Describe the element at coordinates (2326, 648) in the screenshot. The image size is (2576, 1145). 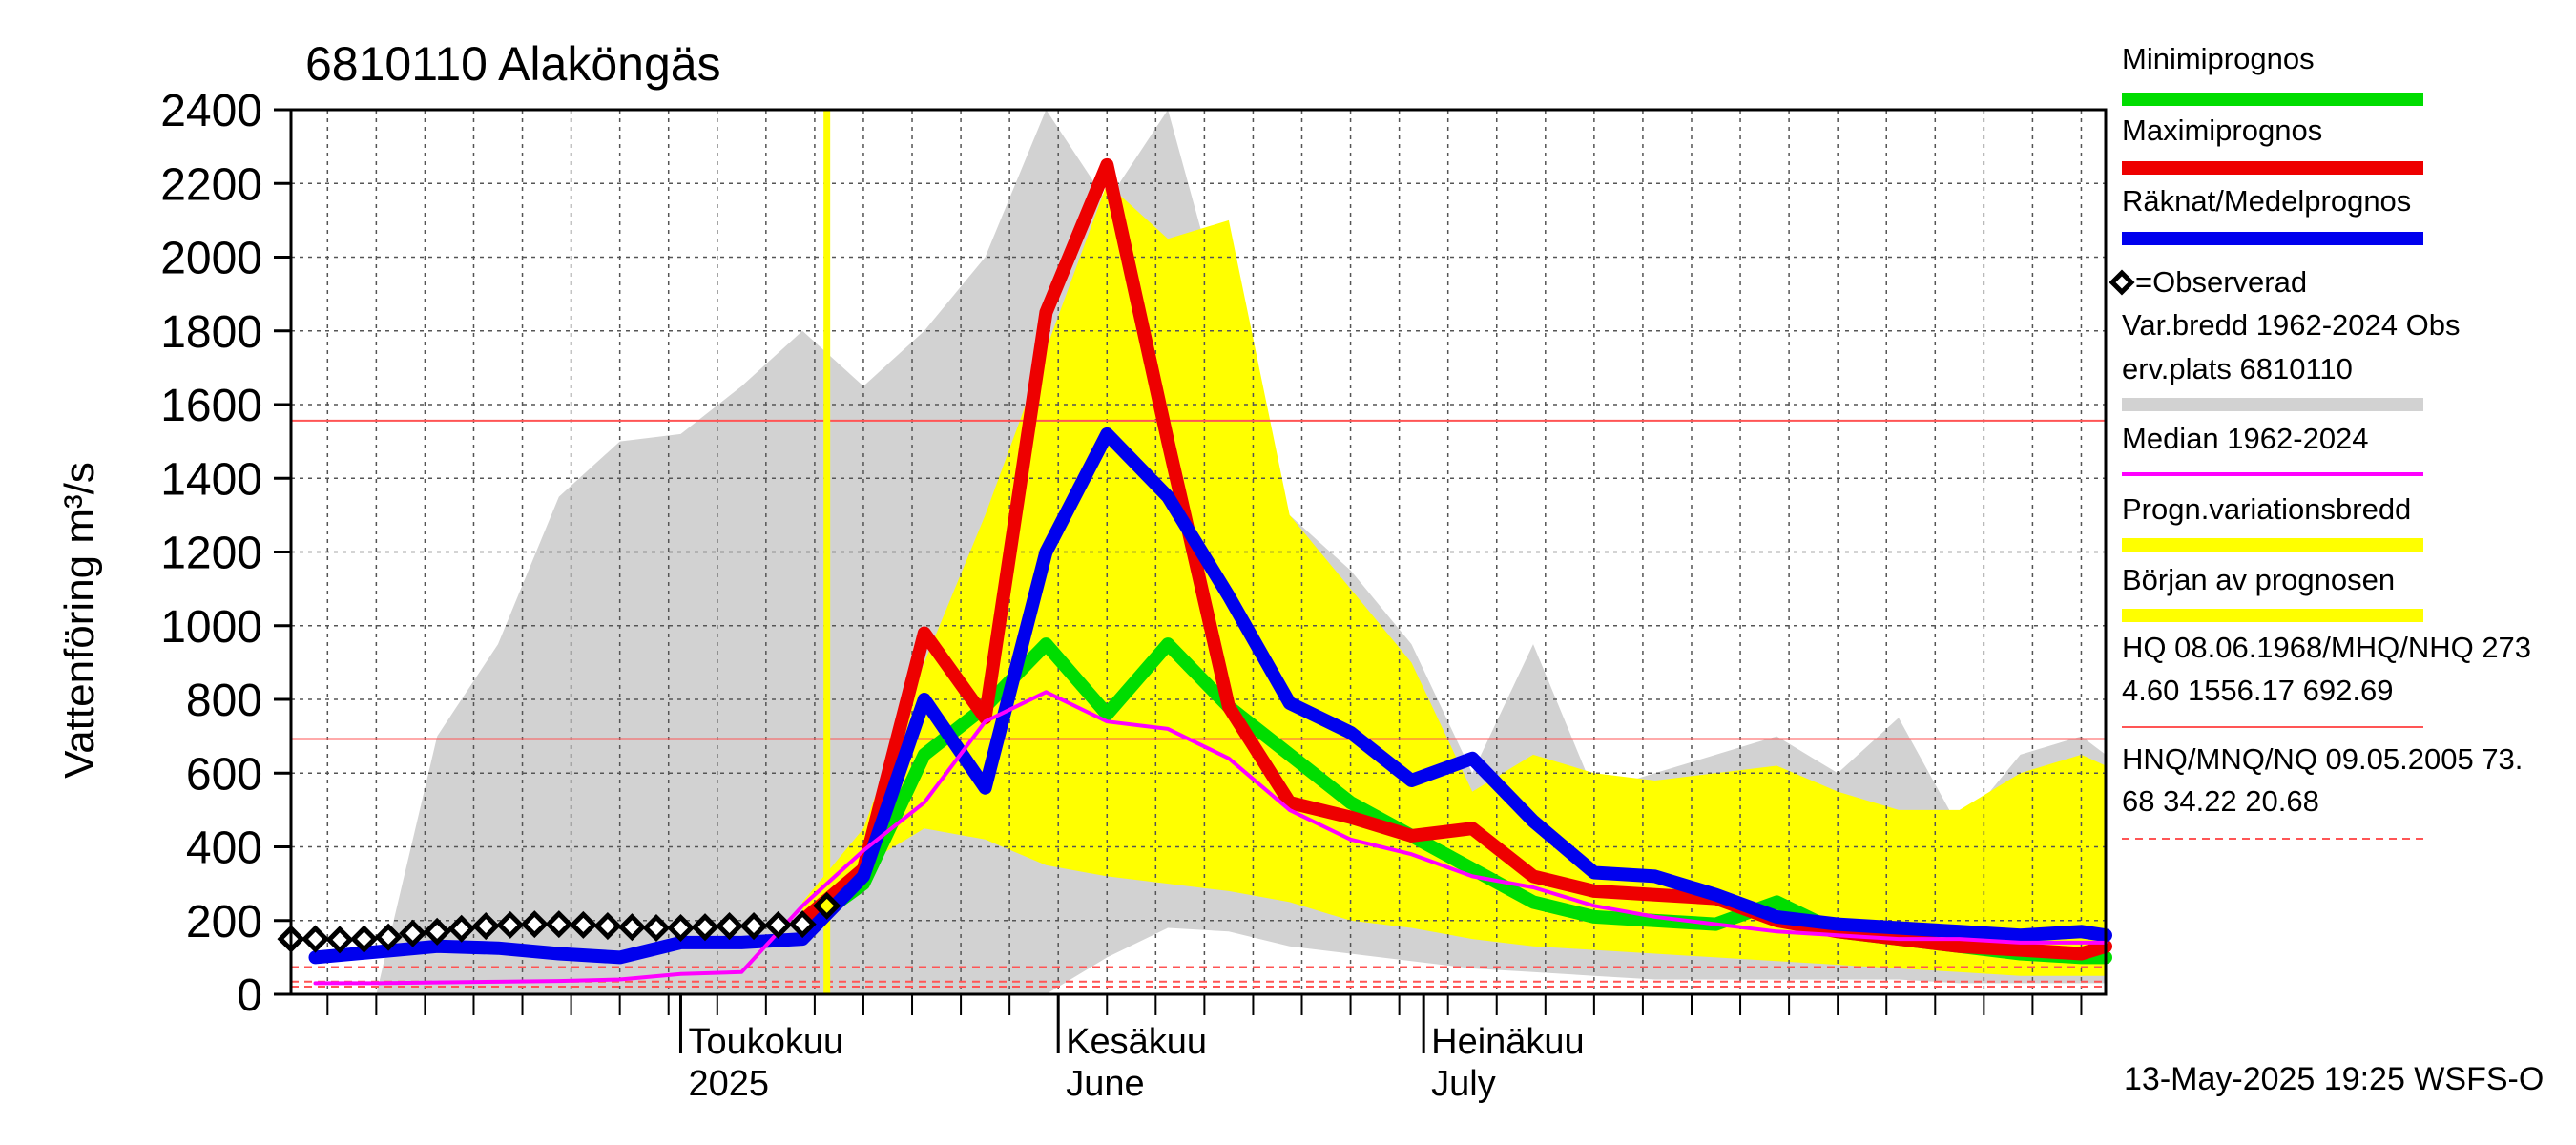
I see `legend-label-8: HQ 08.06.1968/MHQ/NHQ 273` at that location.